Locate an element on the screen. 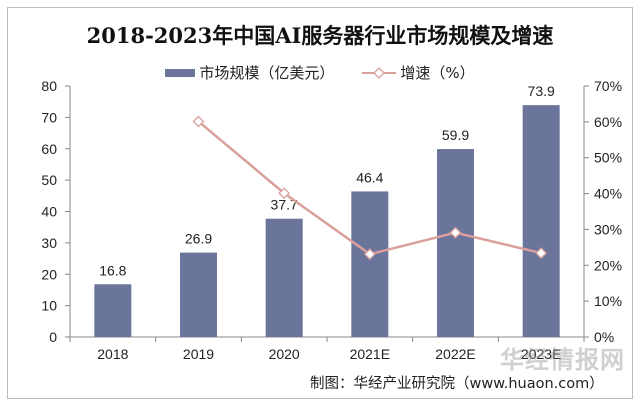 The image size is (640, 406). left-tick-label: 10 is located at coordinates (49, 306).